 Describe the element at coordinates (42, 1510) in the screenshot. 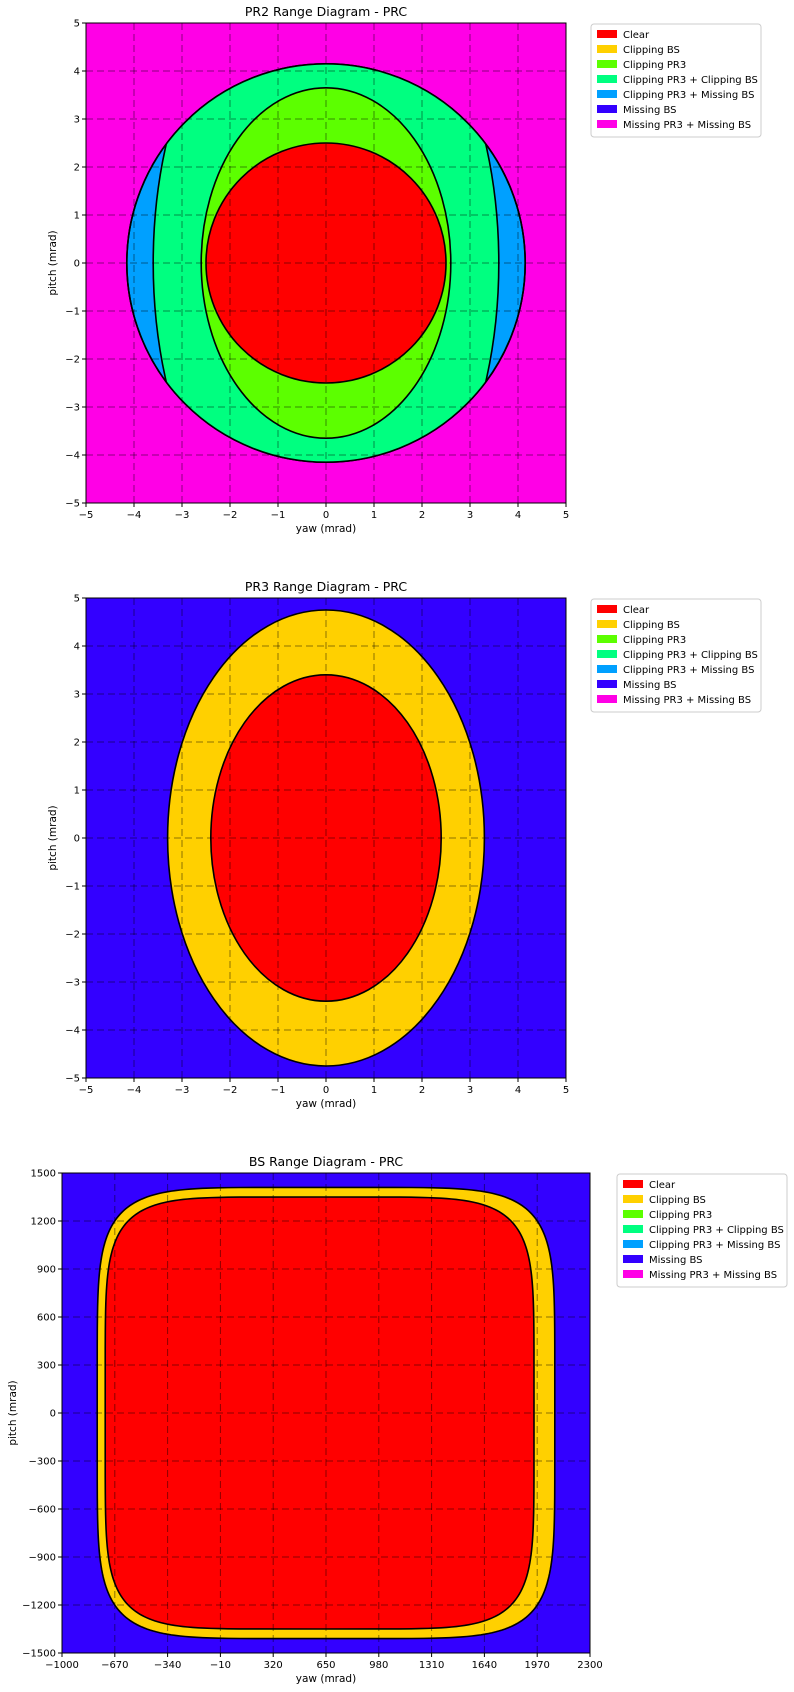

I see `y-tick-label: −600` at that location.